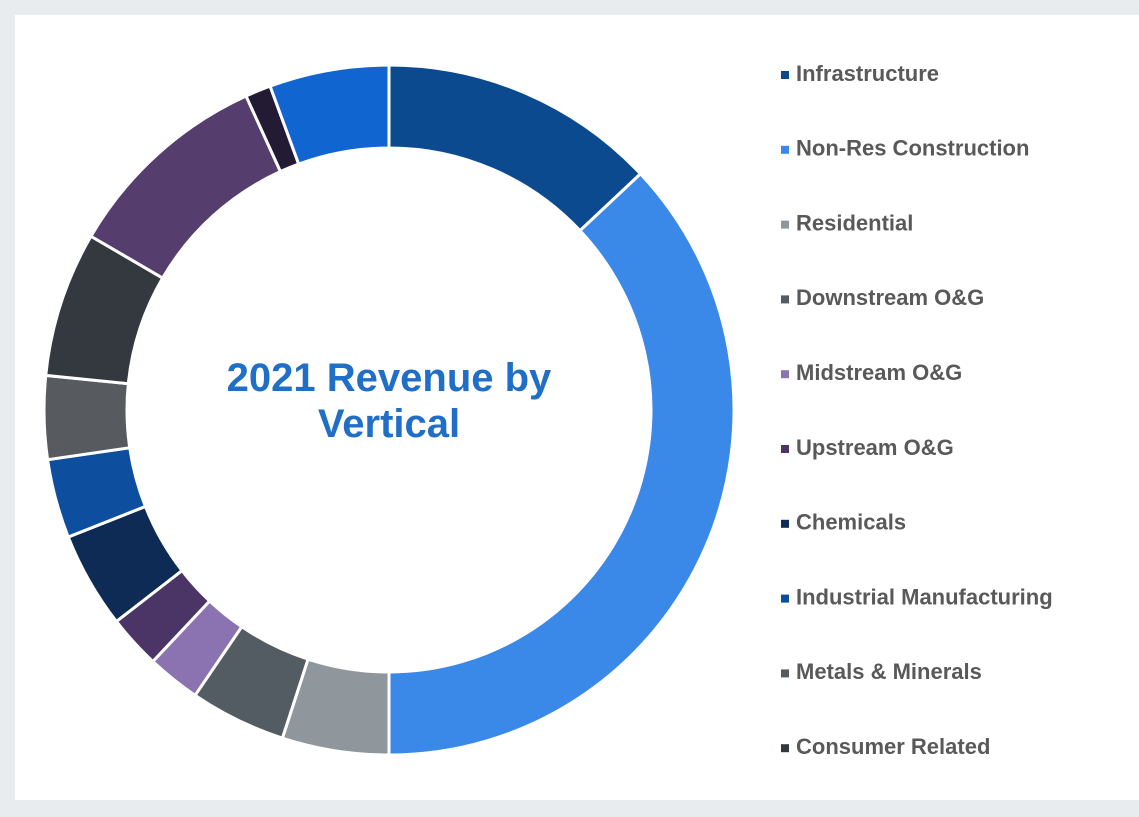  Describe the element at coordinates (893, 746) in the screenshot. I see `legend-label: Consumer Related` at that location.